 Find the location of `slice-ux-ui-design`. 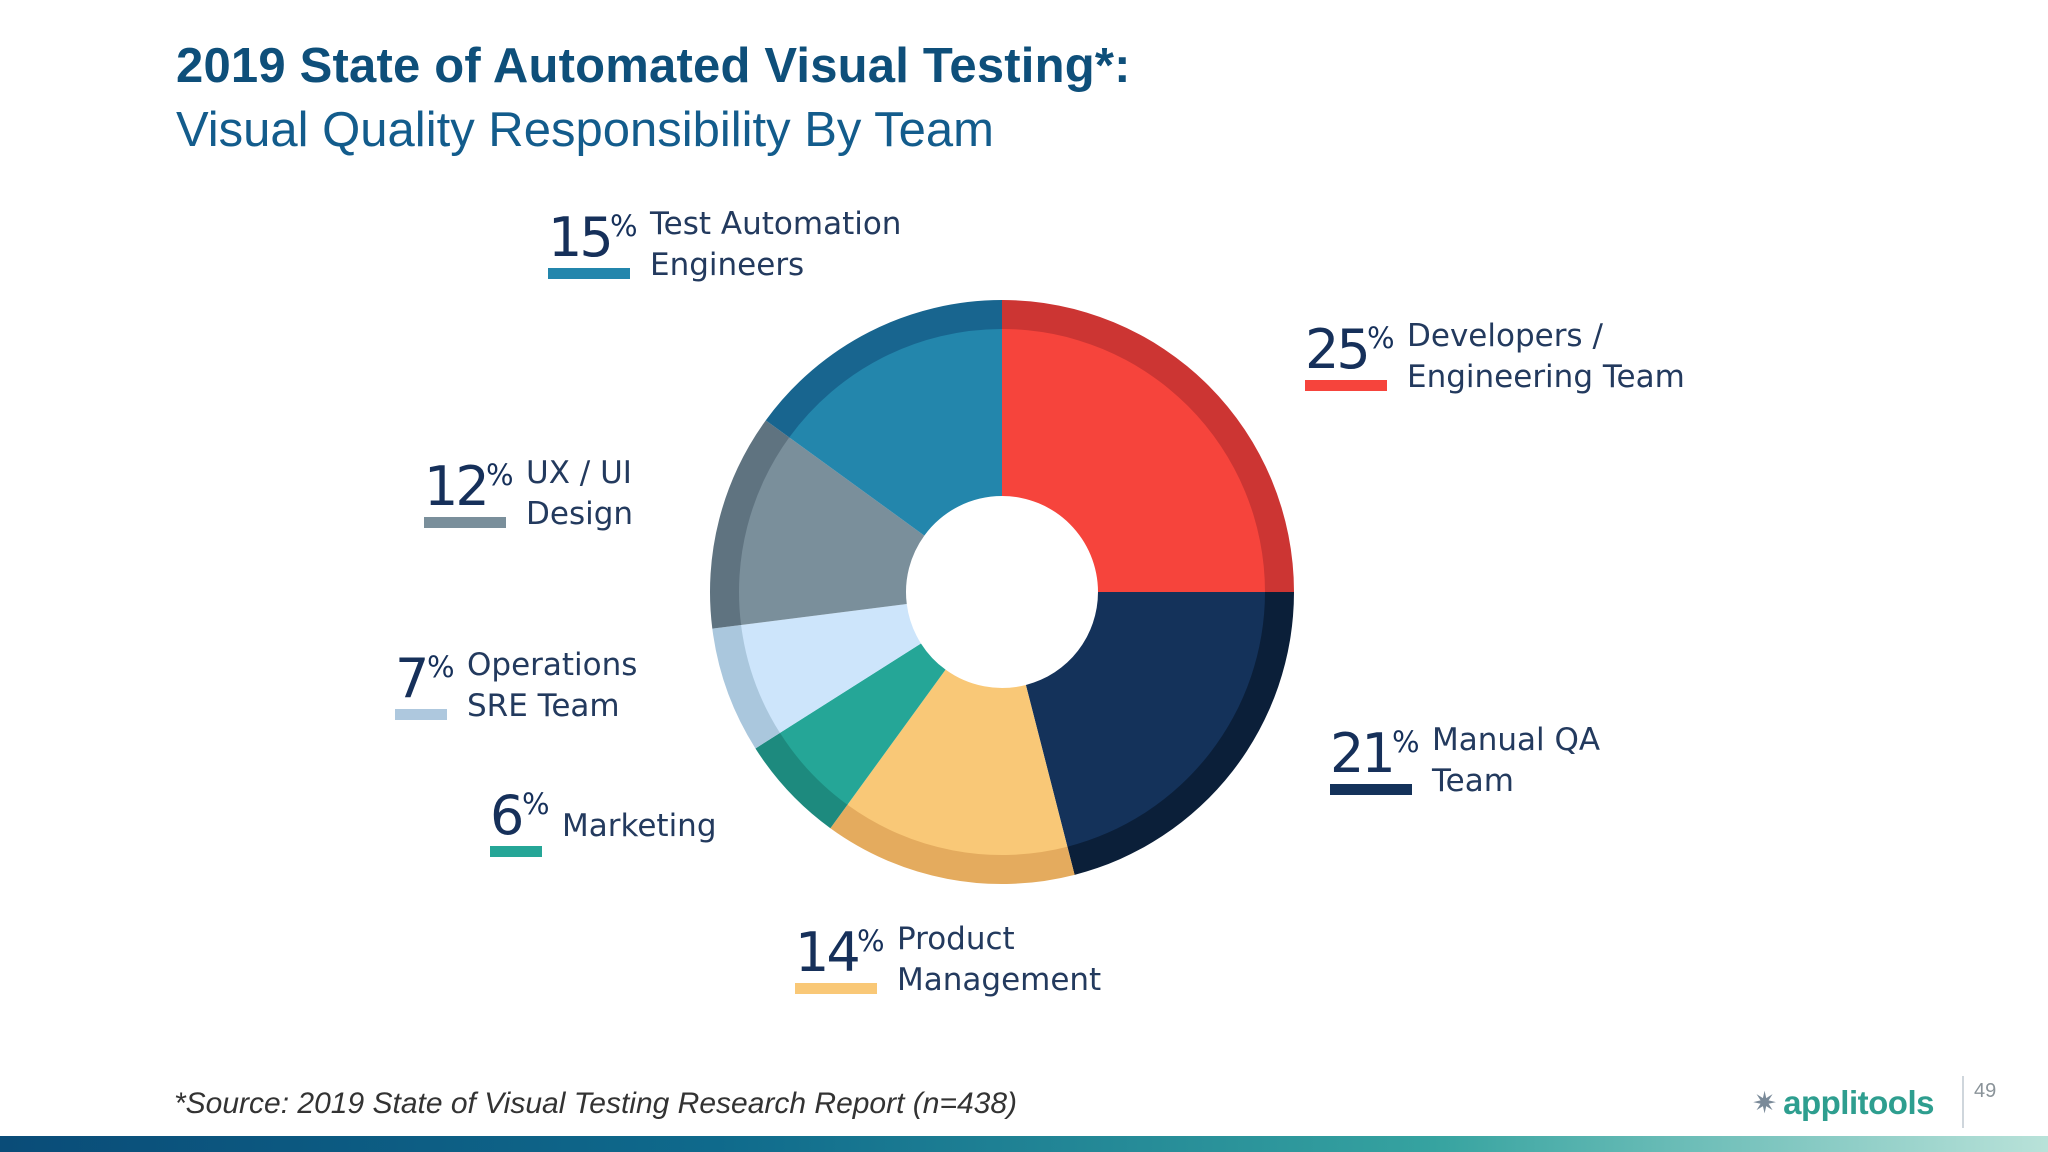

slice-ux-ui-design is located at coordinates (832, 531).